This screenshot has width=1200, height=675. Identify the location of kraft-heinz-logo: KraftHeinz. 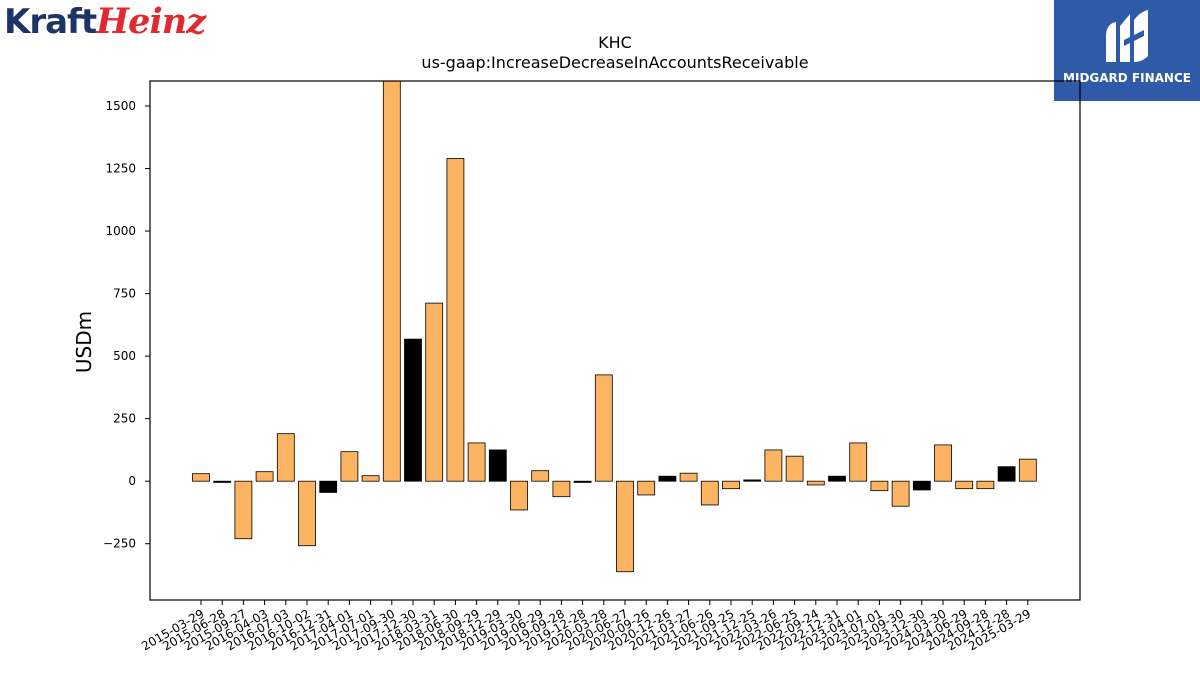
(105, 22).